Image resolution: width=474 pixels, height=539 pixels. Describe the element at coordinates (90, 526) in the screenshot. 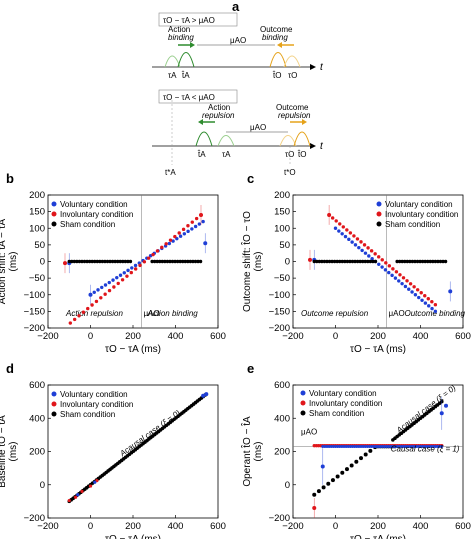

I see `x-tick-label: 0` at that location.